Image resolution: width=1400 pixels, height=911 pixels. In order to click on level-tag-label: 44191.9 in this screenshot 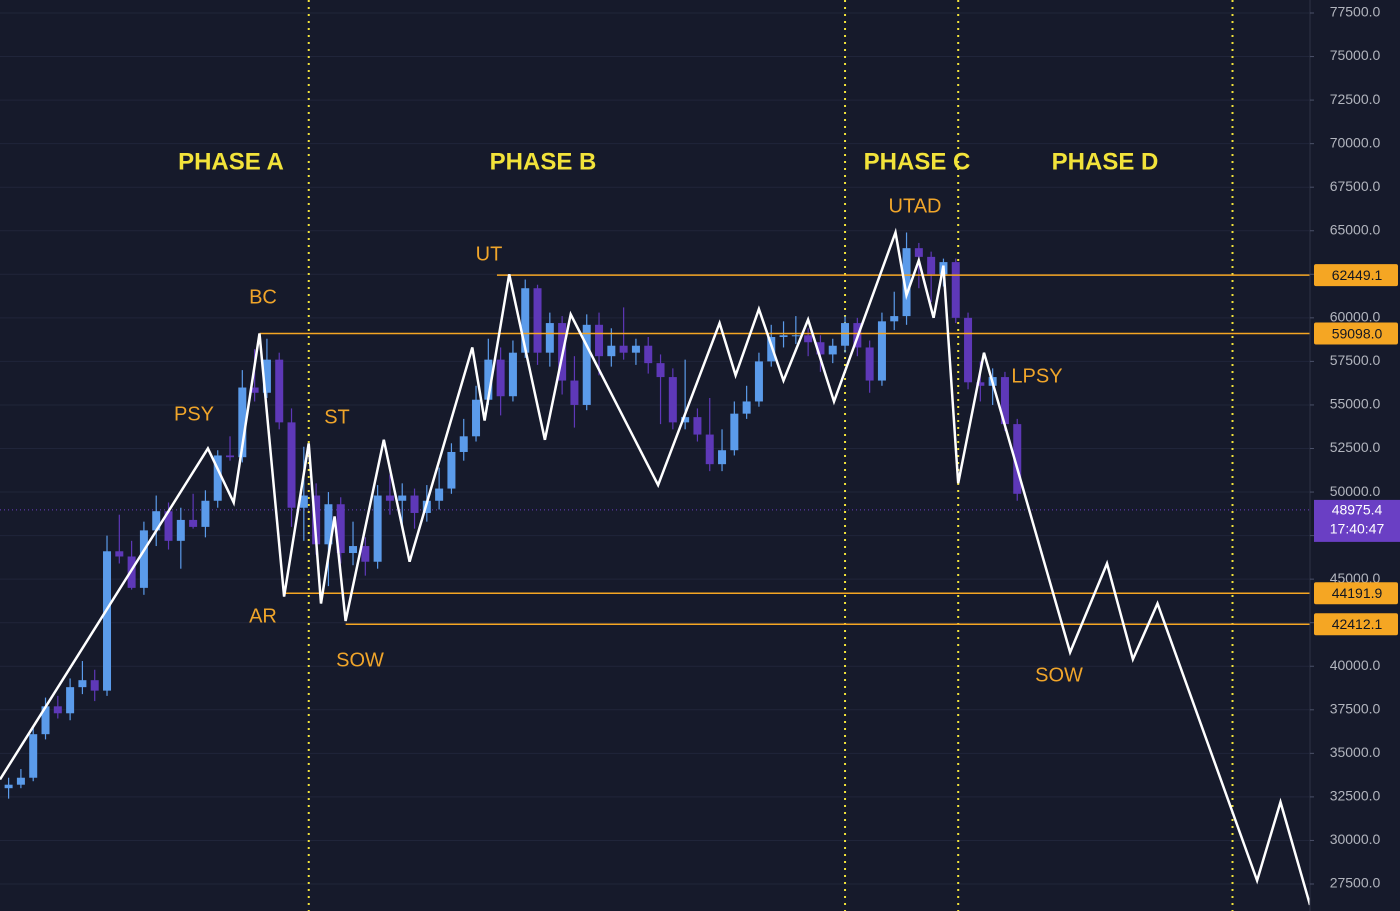, I will do `click(1357, 593)`.